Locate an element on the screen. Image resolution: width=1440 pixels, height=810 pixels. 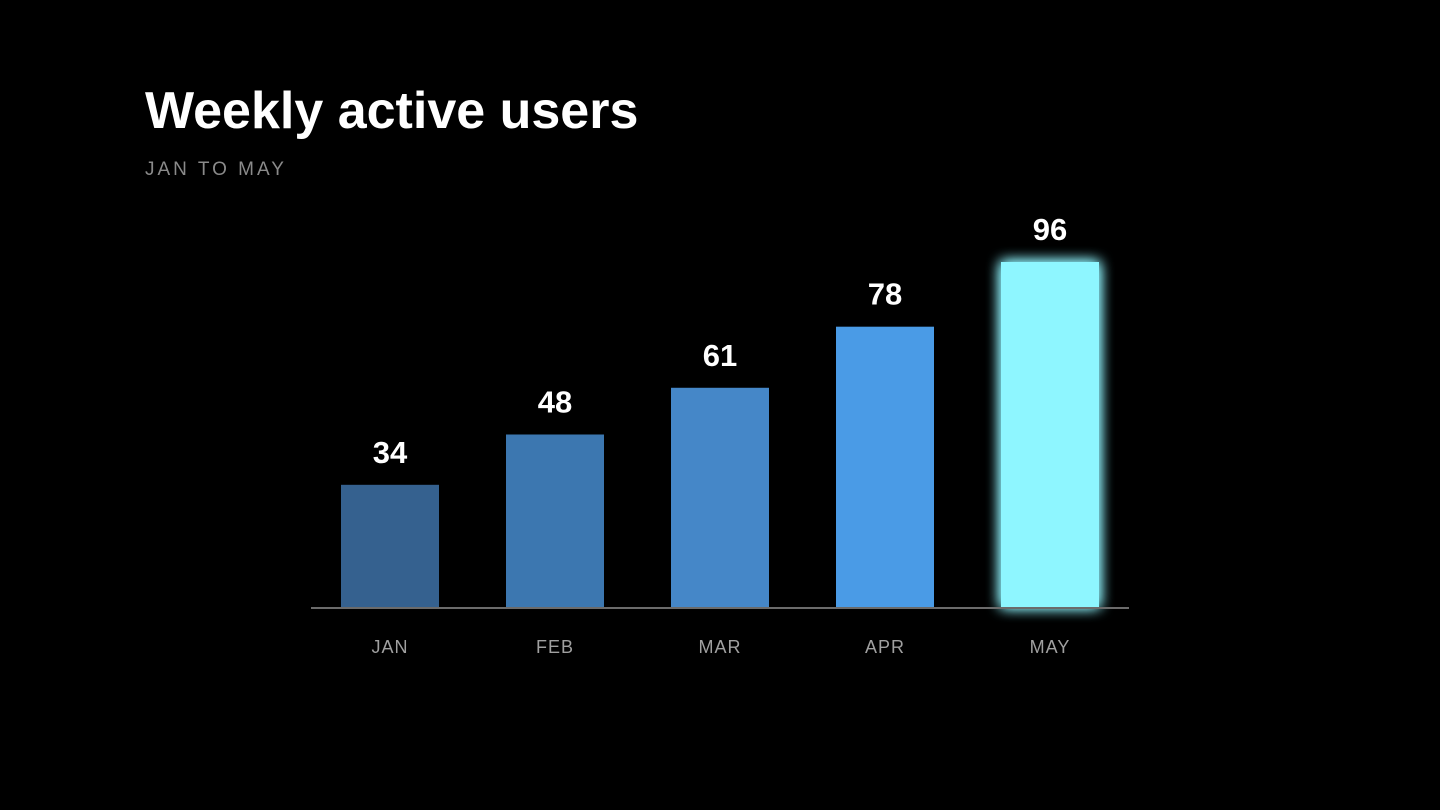
bar-apr is located at coordinates (885, 466).